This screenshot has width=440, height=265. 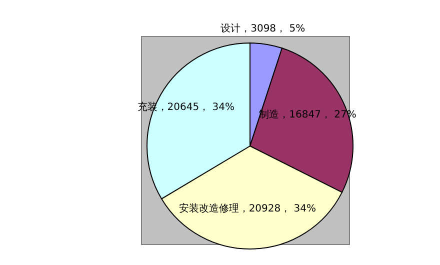 What do you see at coordinates (247, 208) in the screenshot?
I see `slice-label: 安装改造修理，20928， 34%` at bounding box center [247, 208].